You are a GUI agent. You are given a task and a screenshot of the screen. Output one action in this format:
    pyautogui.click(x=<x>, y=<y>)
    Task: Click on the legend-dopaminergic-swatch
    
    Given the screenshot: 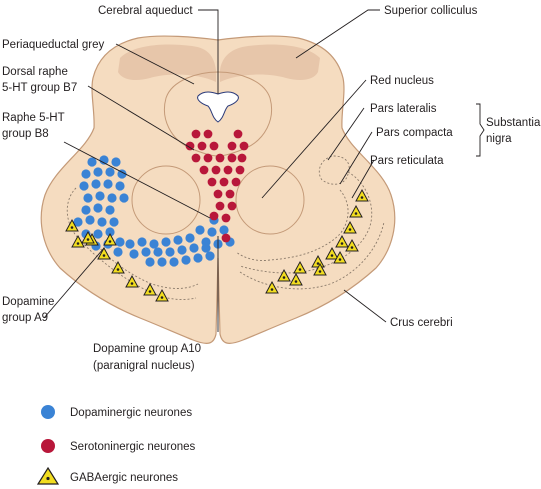 What is the action you would take?
    pyautogui.click(x=48, y=412)
    